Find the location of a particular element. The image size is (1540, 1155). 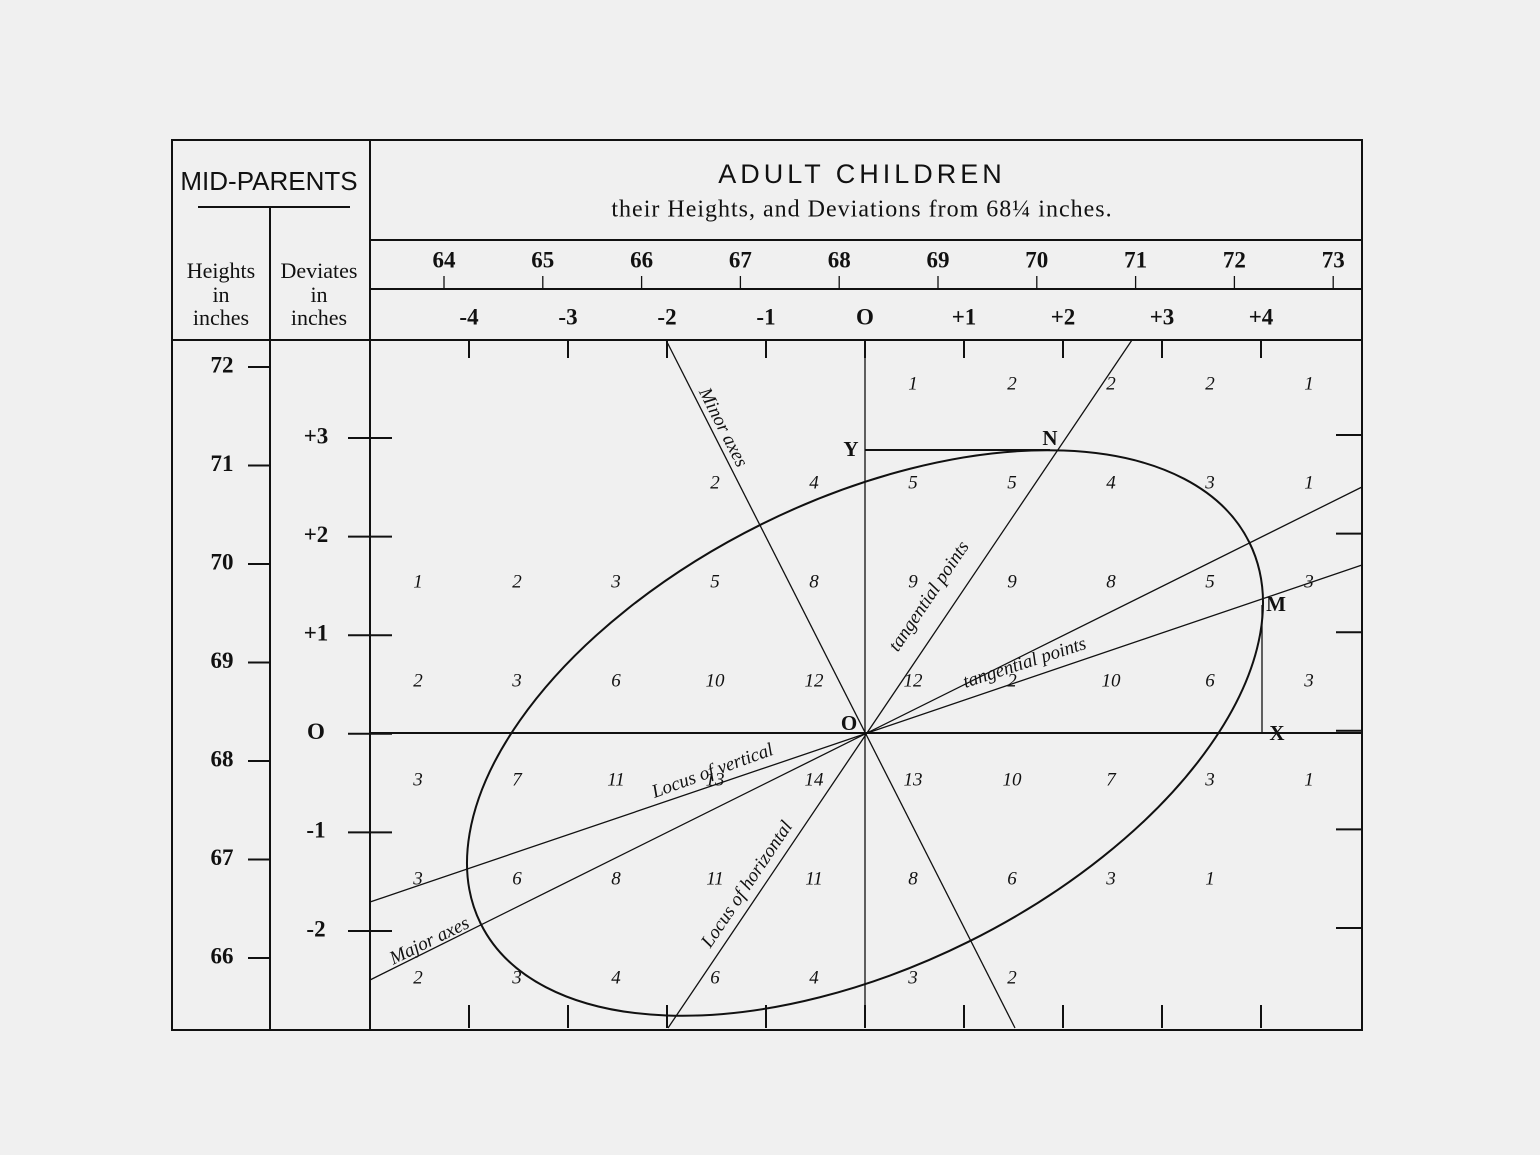

deviation-label: O is located at coordinates (865, 316).